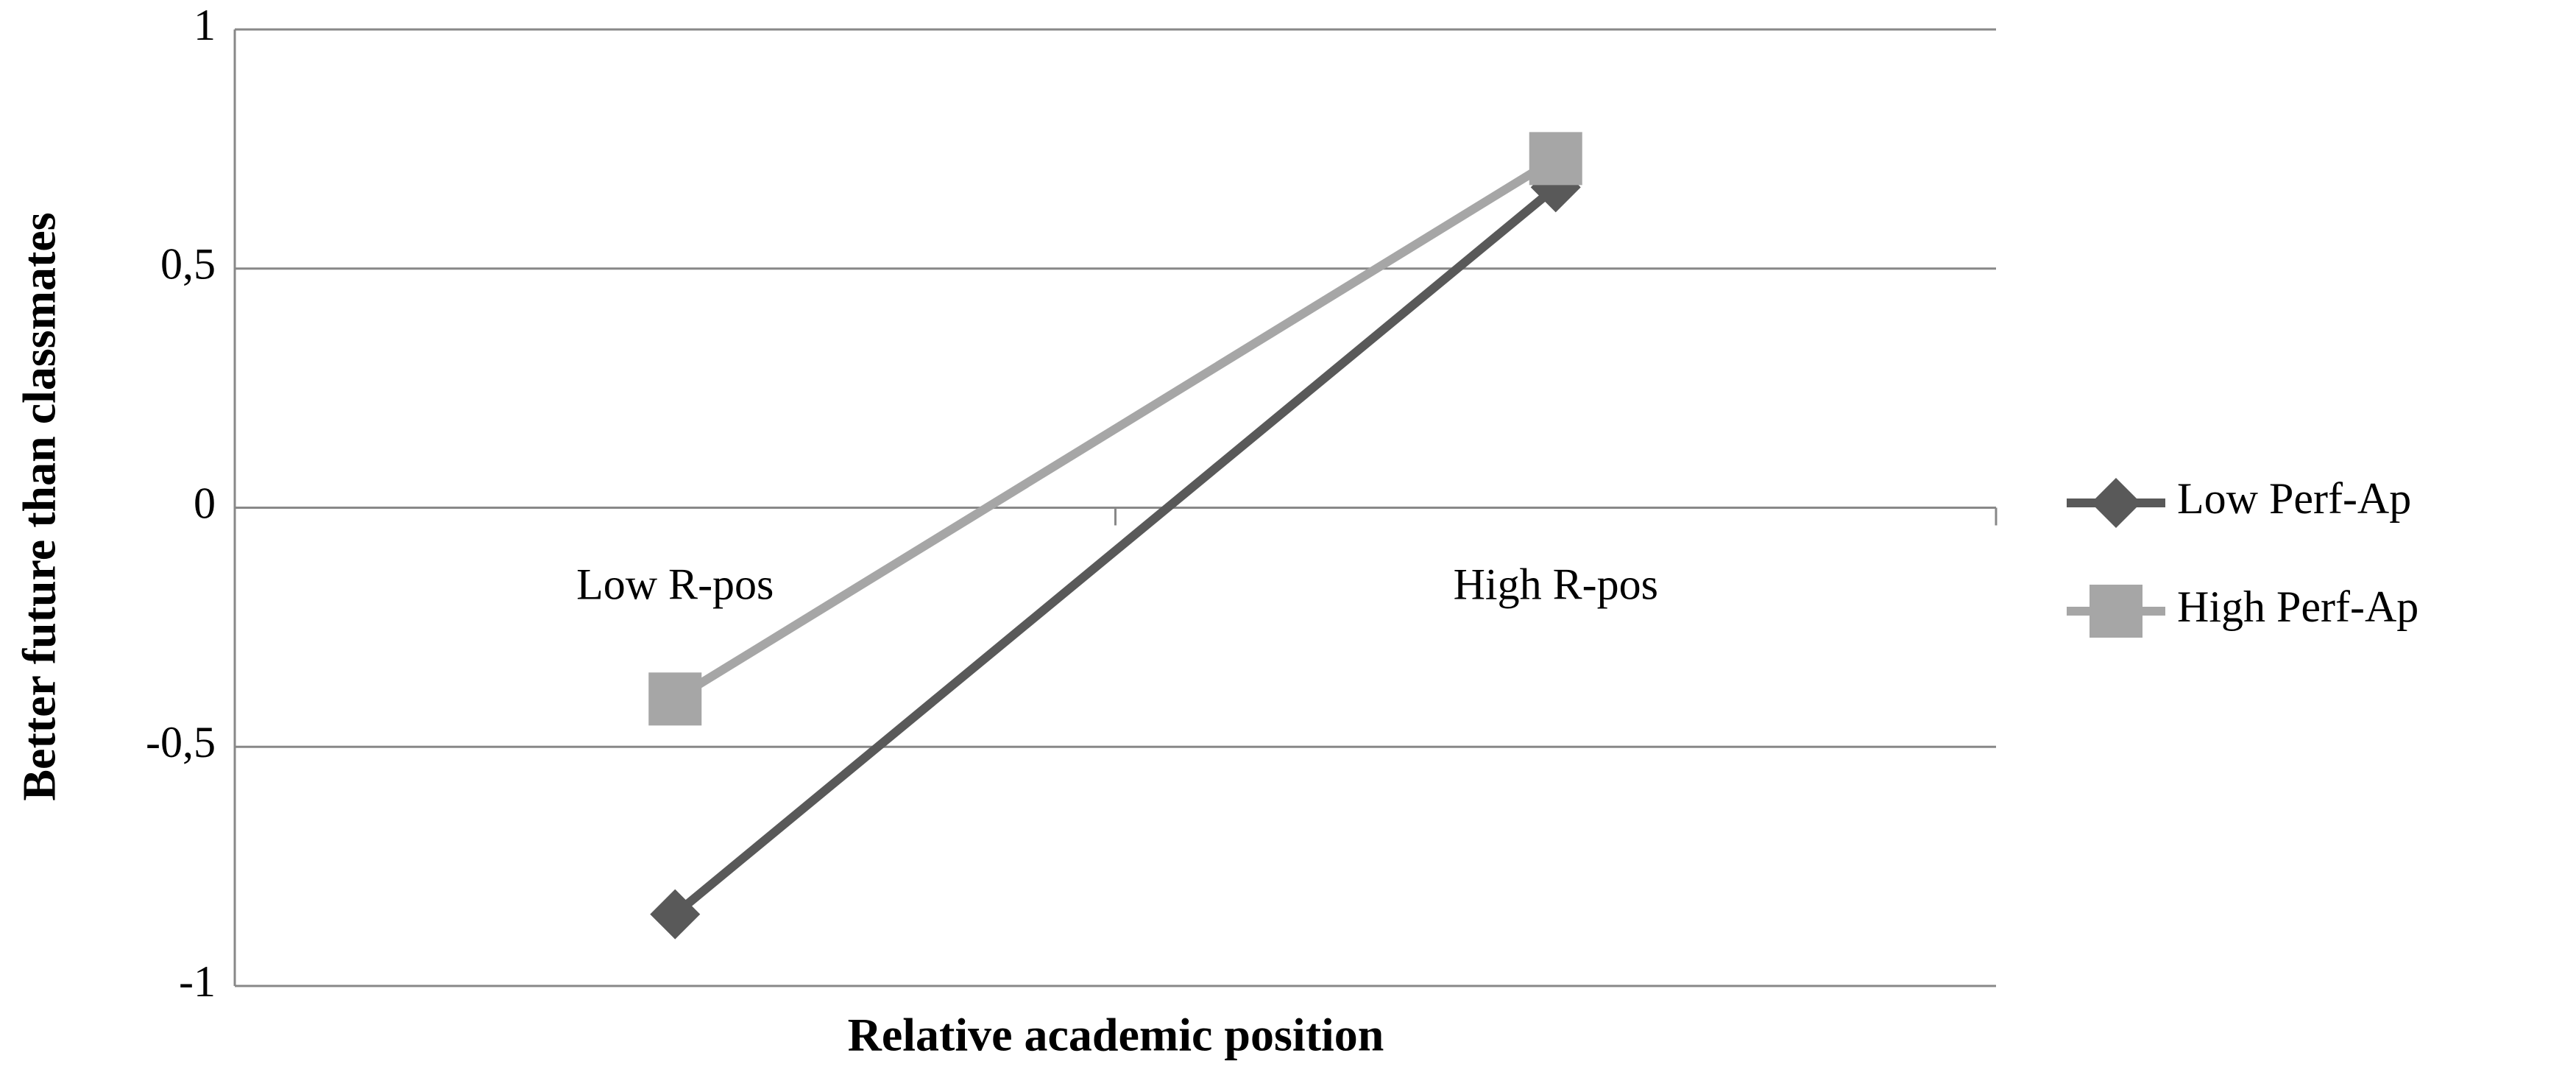  What do you see at coordinates (2294, 498) in the screenshot?
I see `legend-label: Low Perf-Ap` at bounding box center [2294, 498].